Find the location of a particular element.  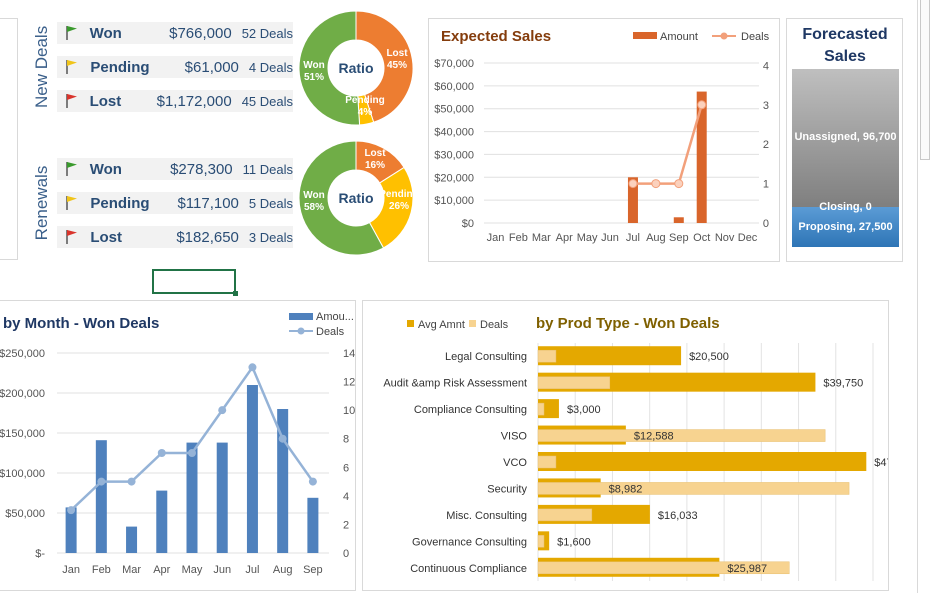

category-label: VISO is located at coordinates (514, 437).